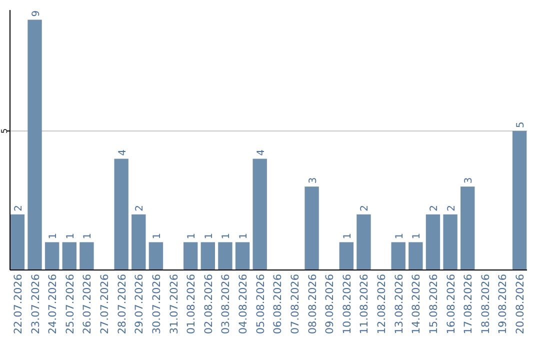 The width and height of the screenshot is (540, 340). Describe the element at coordinates (295, 304) in the screenshot. I see `x-tick-label: 07.08.2026` at that location.